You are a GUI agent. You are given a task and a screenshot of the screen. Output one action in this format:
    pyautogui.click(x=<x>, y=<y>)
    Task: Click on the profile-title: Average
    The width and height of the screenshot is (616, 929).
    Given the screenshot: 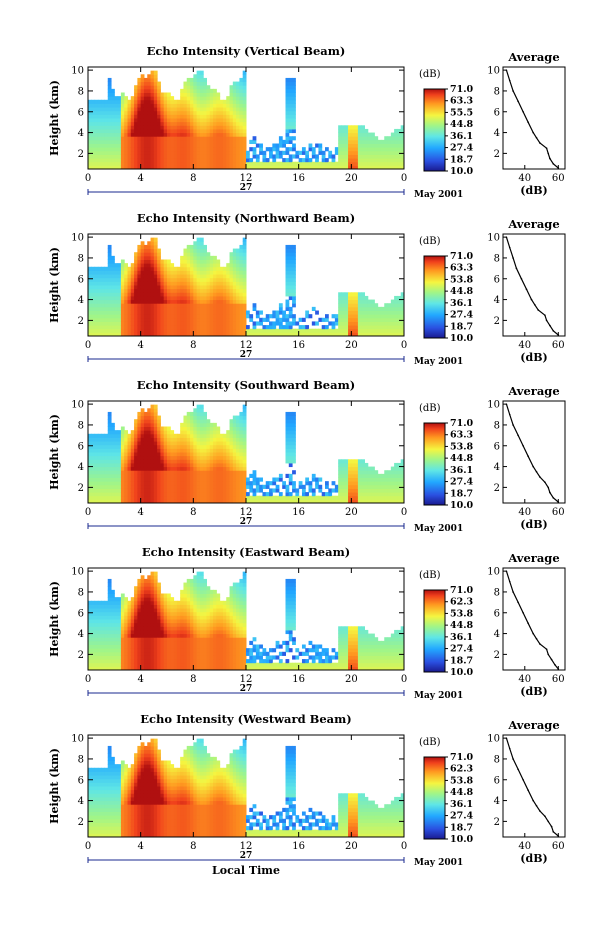 What is the action you would take?
    pyautogui.click(x=533, y=224)
    